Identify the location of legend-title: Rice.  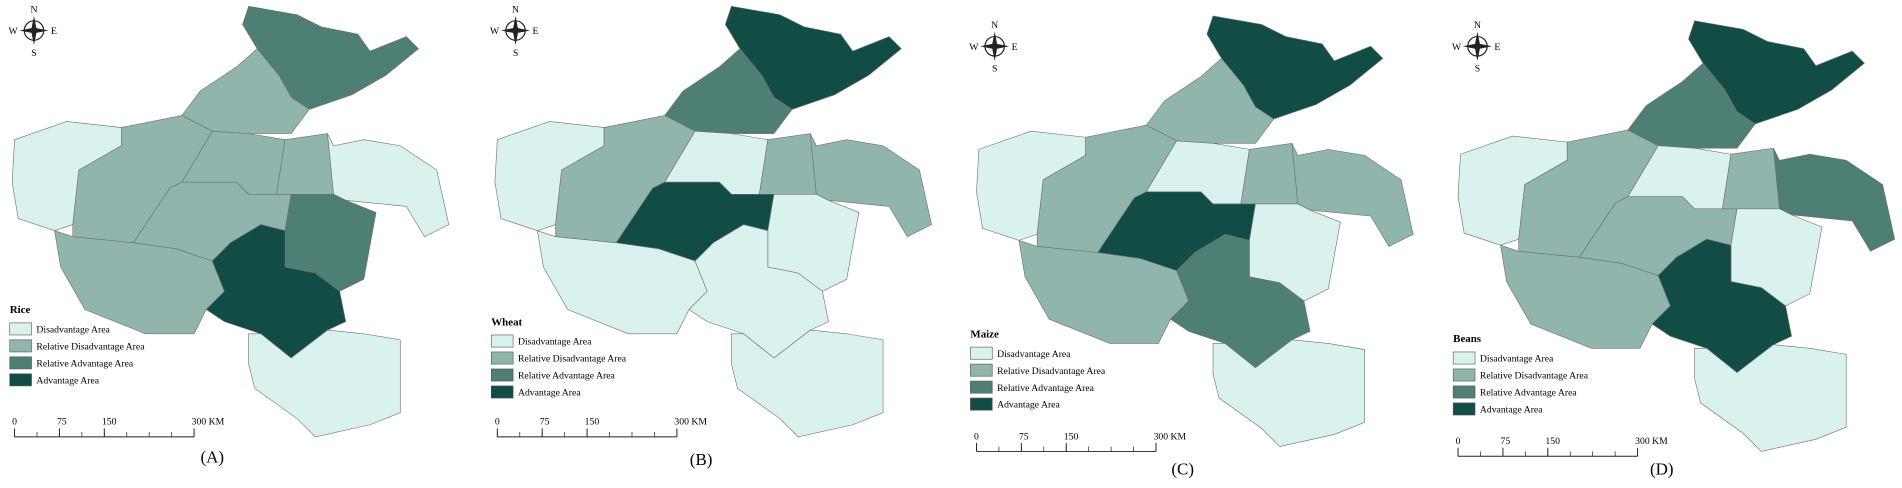
(20, 310).